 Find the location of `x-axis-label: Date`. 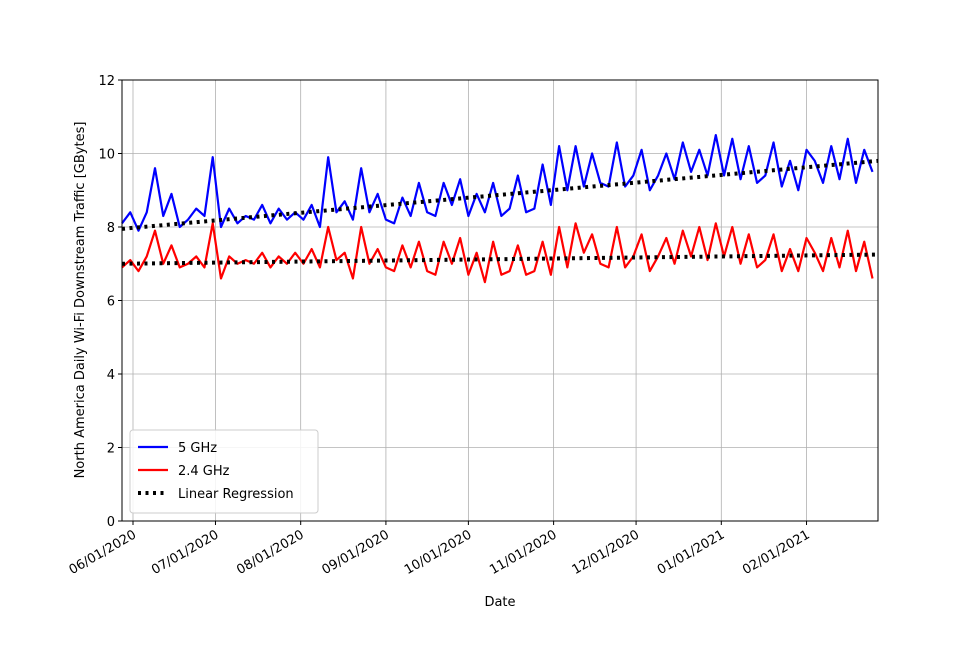

x-axis-label: Date is located at coordinates (499, 602).